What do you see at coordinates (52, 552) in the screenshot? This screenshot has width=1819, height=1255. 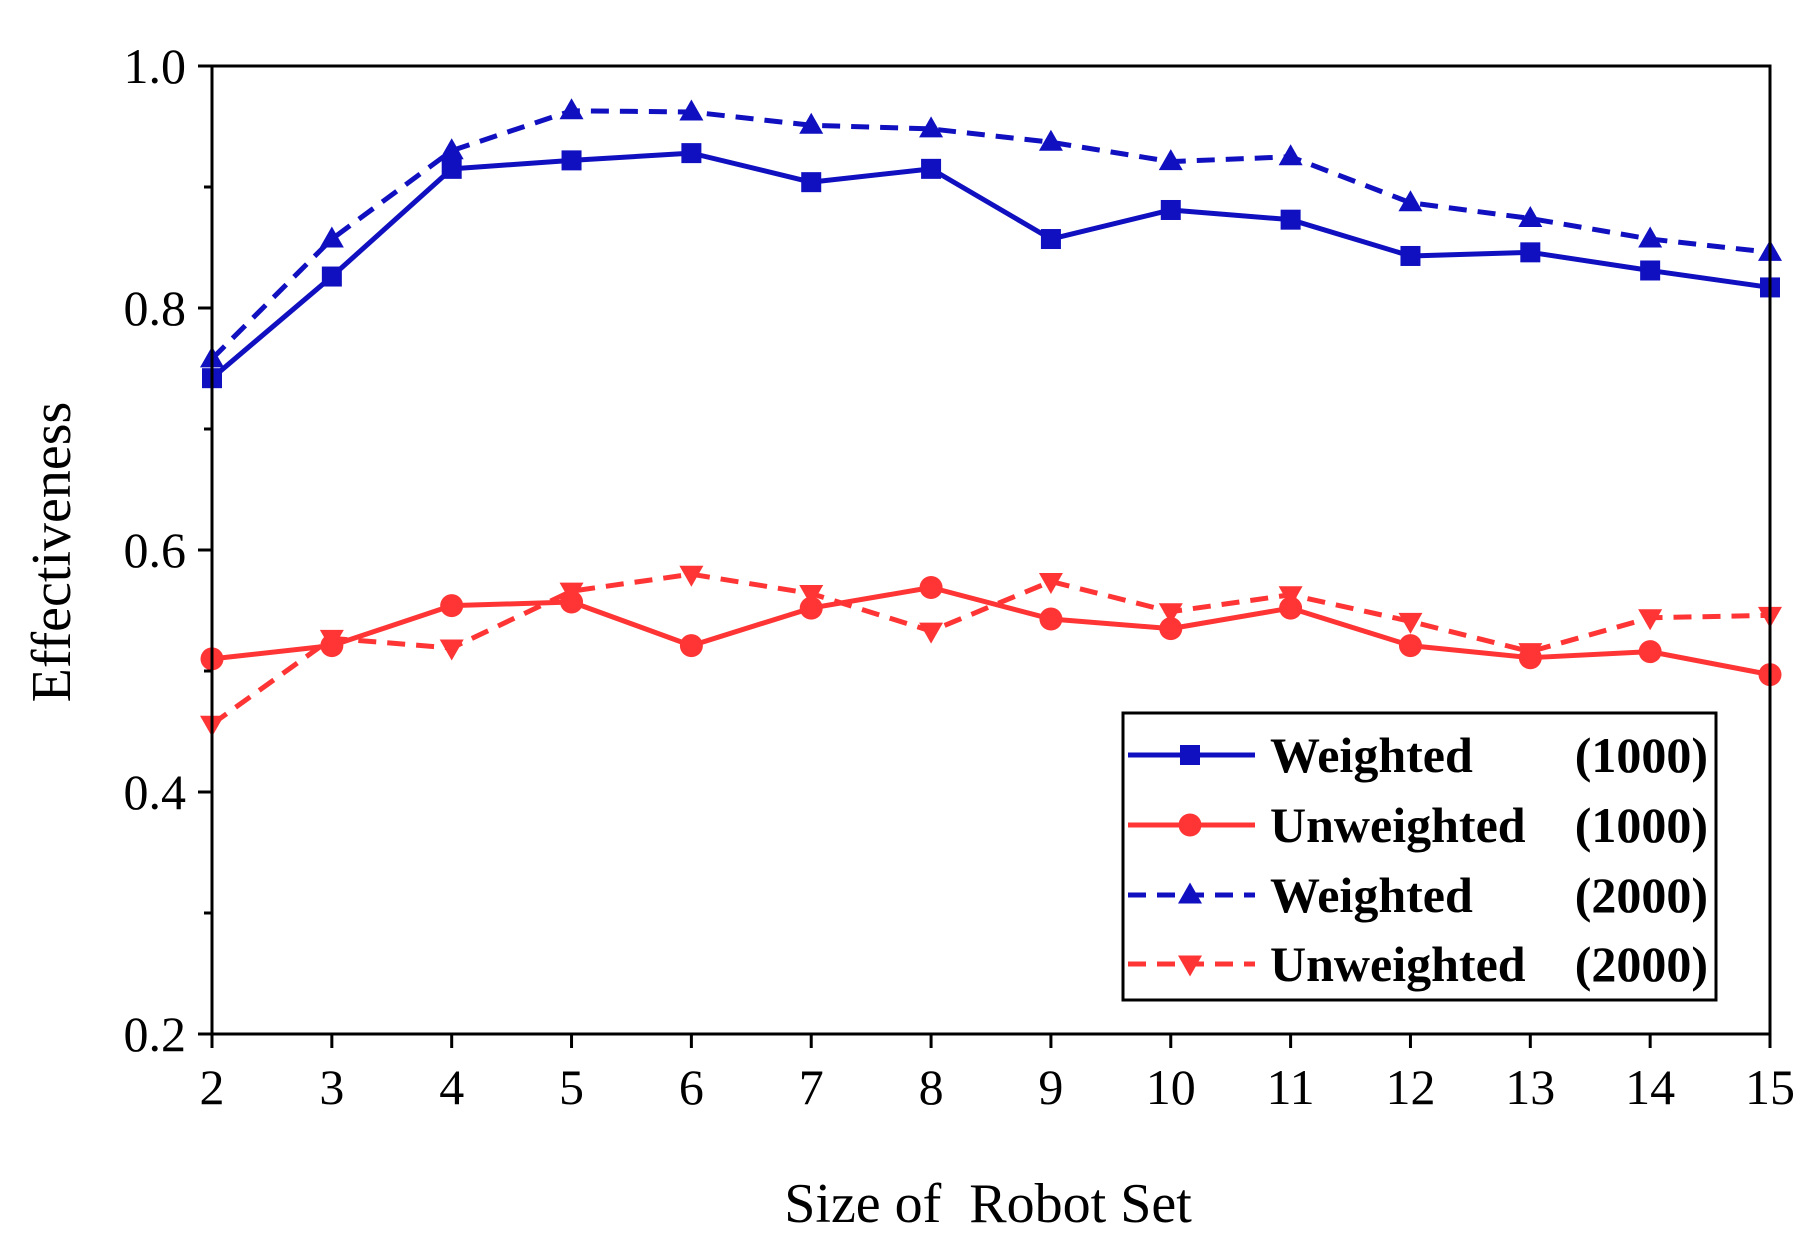 I see `y-axis-title: Effectiveness` at bounding box center [52, 552].